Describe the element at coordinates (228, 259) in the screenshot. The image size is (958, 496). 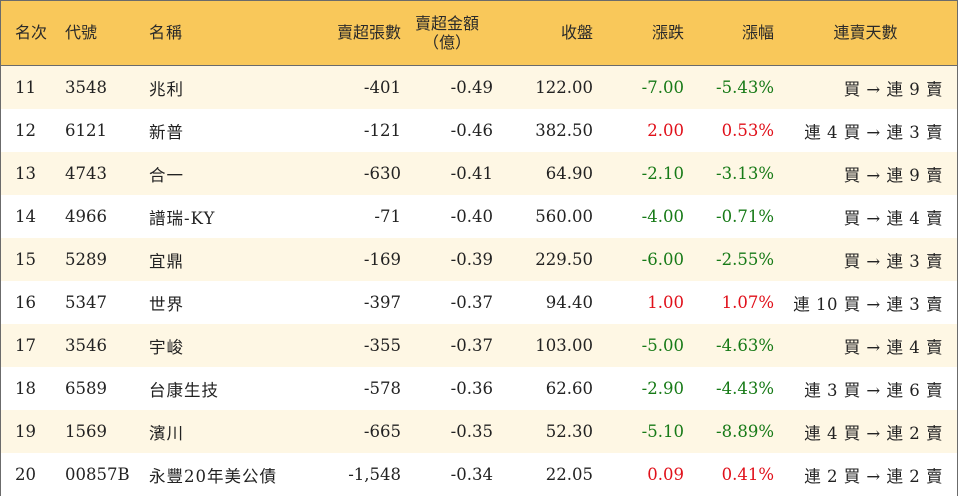
I see `cell-name: 宜鼎` at that location.